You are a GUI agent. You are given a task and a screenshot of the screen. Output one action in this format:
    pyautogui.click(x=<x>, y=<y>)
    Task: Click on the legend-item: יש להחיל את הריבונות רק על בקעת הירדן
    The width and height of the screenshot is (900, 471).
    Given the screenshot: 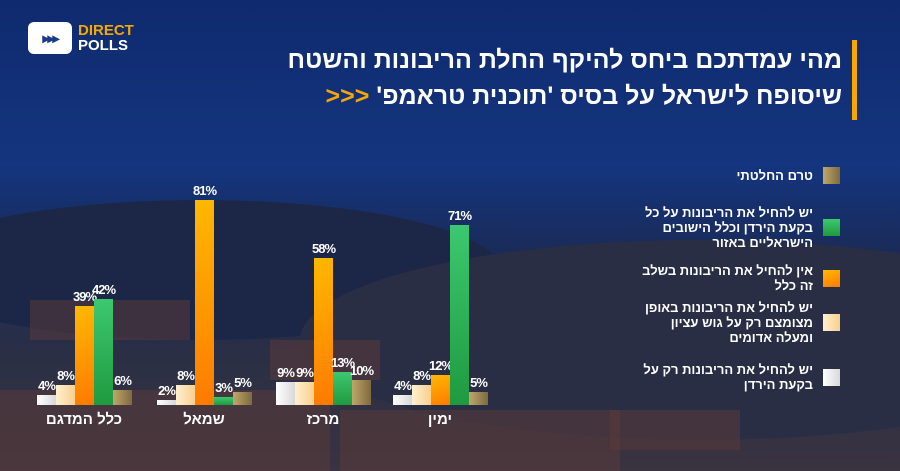 What is the action you would take?
    pyautogui.click(x=739, y=377)
    